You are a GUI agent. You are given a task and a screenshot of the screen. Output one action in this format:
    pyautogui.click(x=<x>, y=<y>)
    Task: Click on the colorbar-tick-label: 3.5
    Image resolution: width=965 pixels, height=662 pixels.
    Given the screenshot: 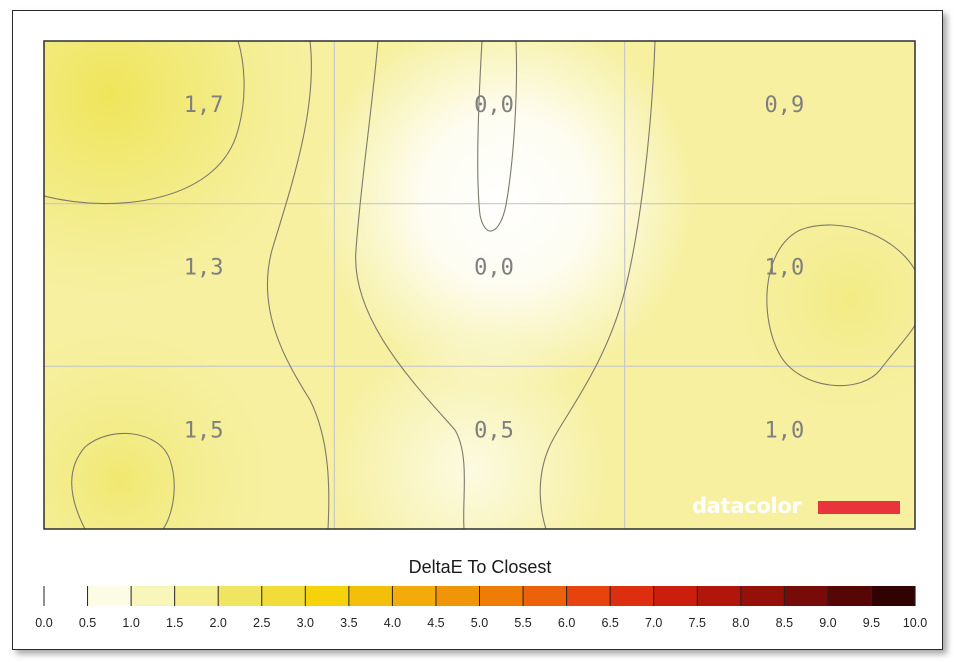 What is the action you would take?
    pyautogui.click(x=348, y=623)
    